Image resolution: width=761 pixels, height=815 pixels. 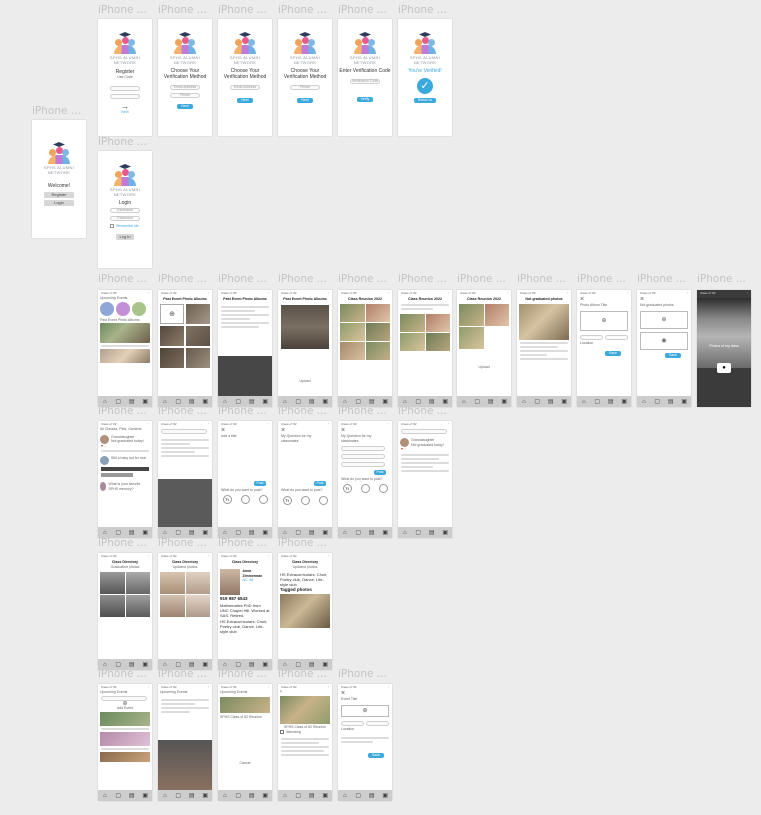 What do you see at coordinates (125, 236) in the screenshot?
I see `login-submit-button: Log In` at bounding box center [125, 236].